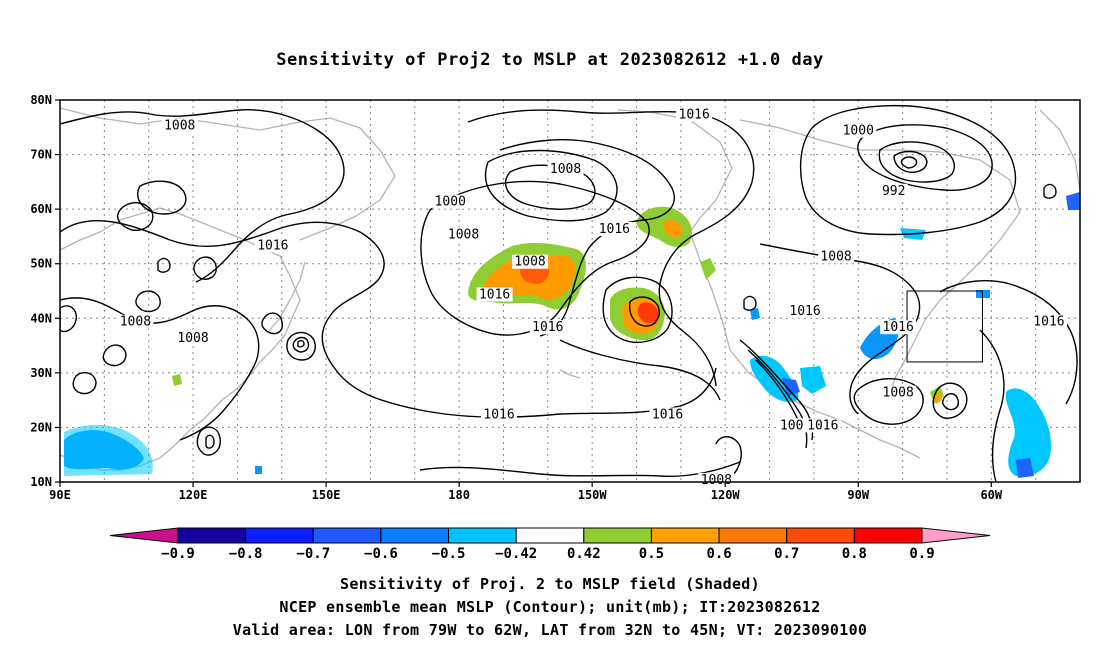 The image size is (1100, 650). I want to click on colorbar-label: −0.8, so click(246, 554).